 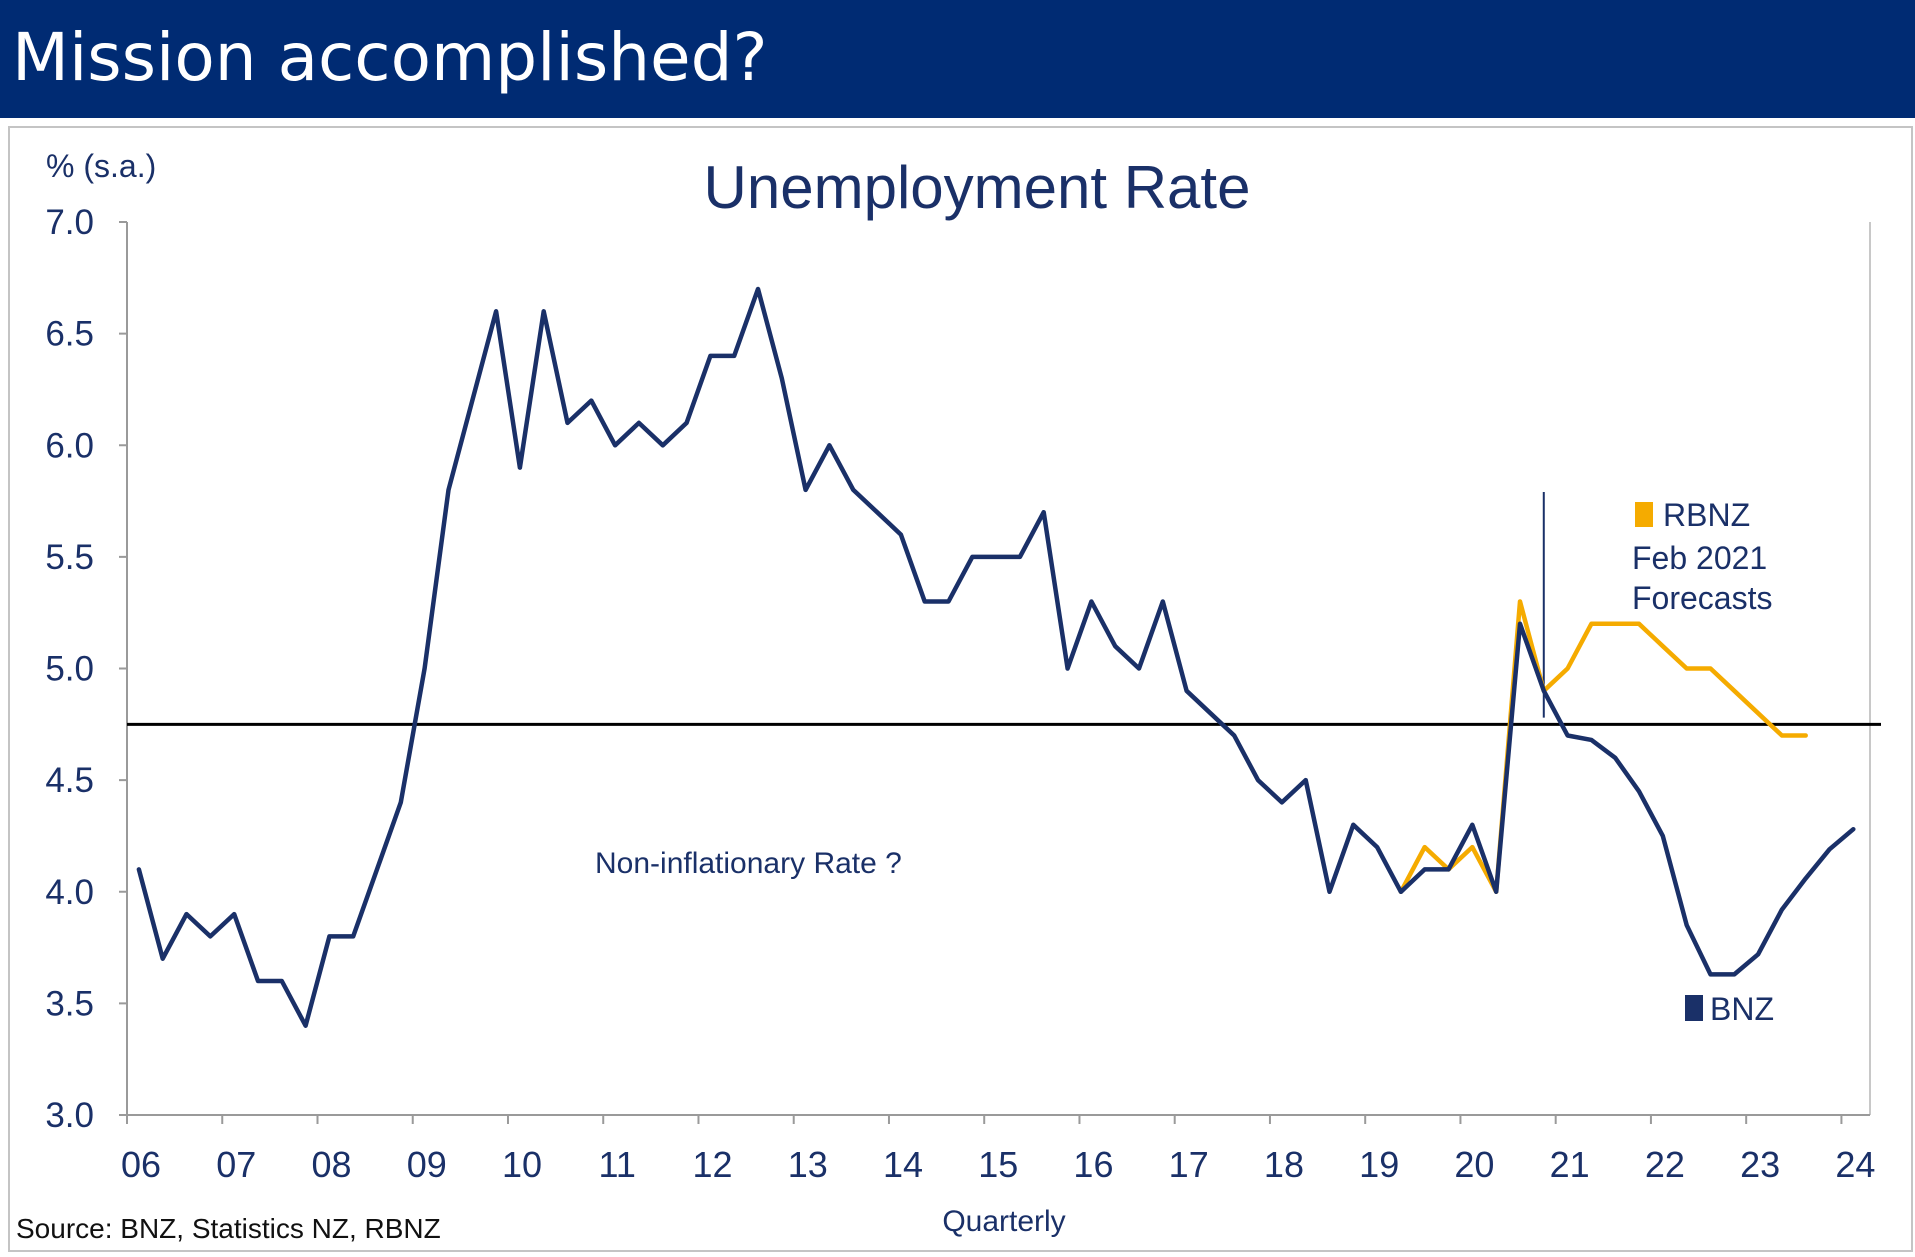 I want to click on x-tick-label: 17, so click(x=1189, y=1164).